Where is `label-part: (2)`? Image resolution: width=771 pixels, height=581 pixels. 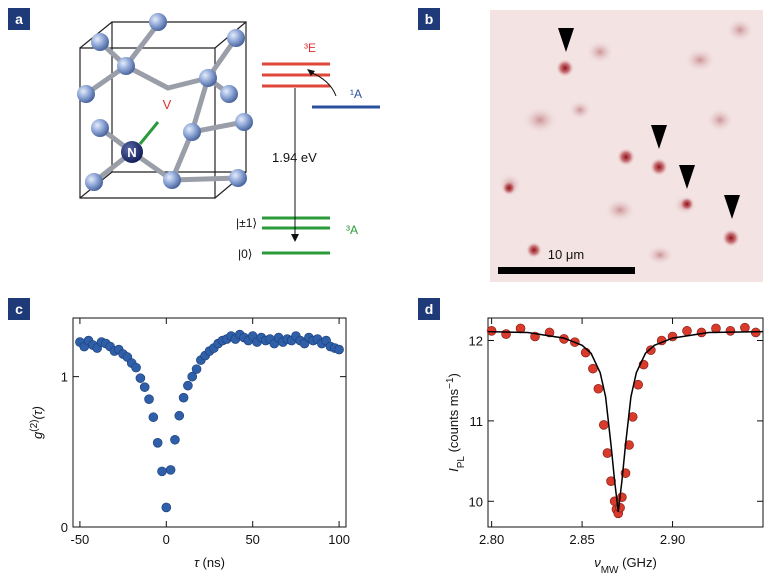 label-part: (2) is located at coordinates (34, 426).